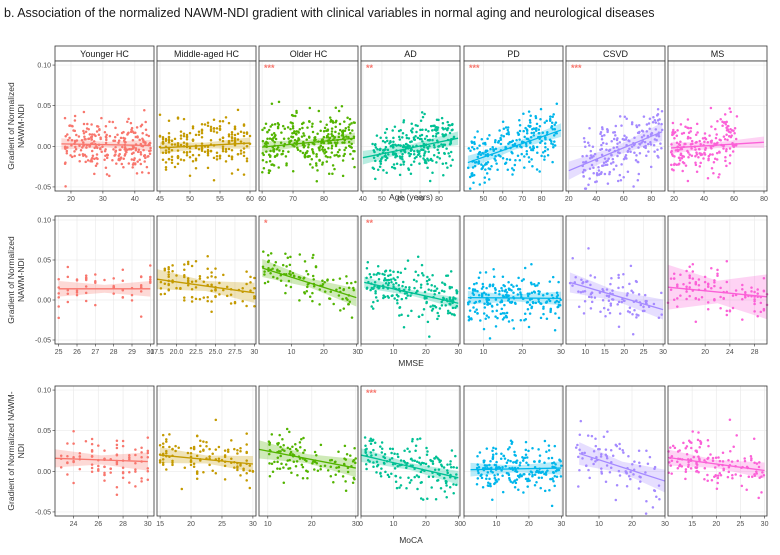 The height and width of the screenshot is (555, 780). Describe the element at coordinates (484, 352) in the screenshot. I see `x-tick-label: 10` at that location.